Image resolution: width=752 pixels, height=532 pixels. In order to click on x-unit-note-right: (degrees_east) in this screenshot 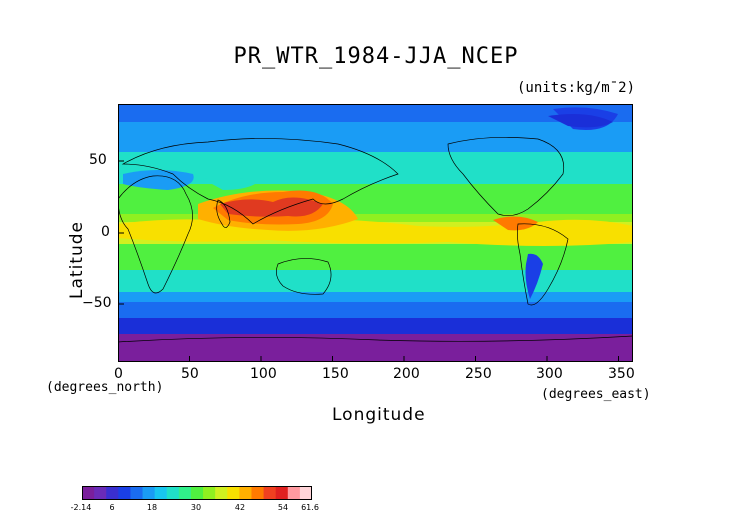, I will do `click(596, 394)`.